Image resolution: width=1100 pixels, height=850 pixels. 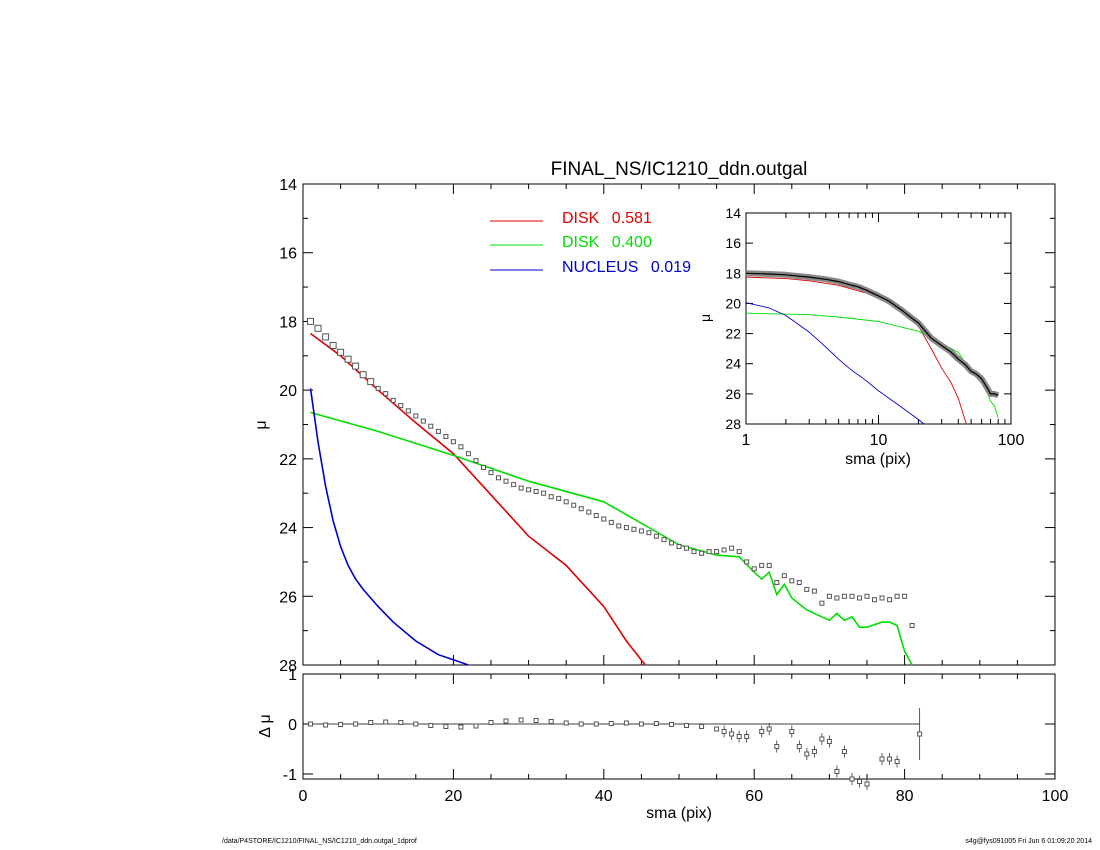 I want to click on residual-y-axis-label: Δ μ, so click(x=265, y=725).